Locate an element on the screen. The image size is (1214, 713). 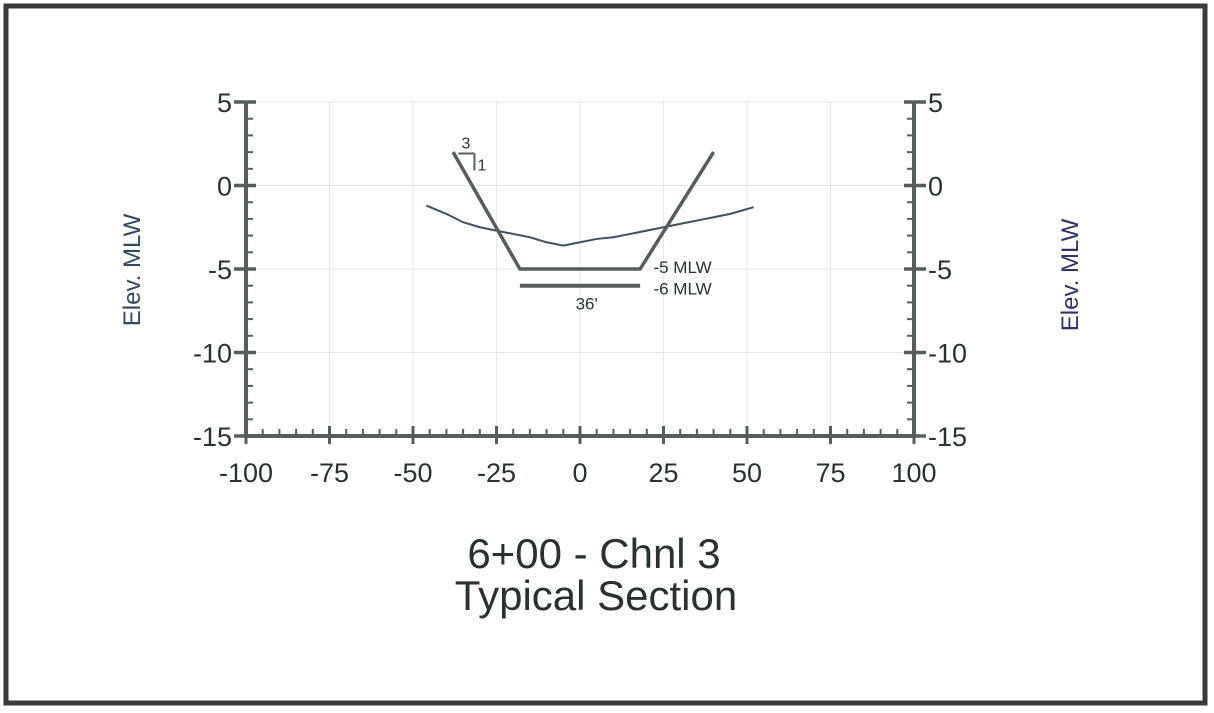
y-tick-label-right: -10 is located at coordinates (947, 354).